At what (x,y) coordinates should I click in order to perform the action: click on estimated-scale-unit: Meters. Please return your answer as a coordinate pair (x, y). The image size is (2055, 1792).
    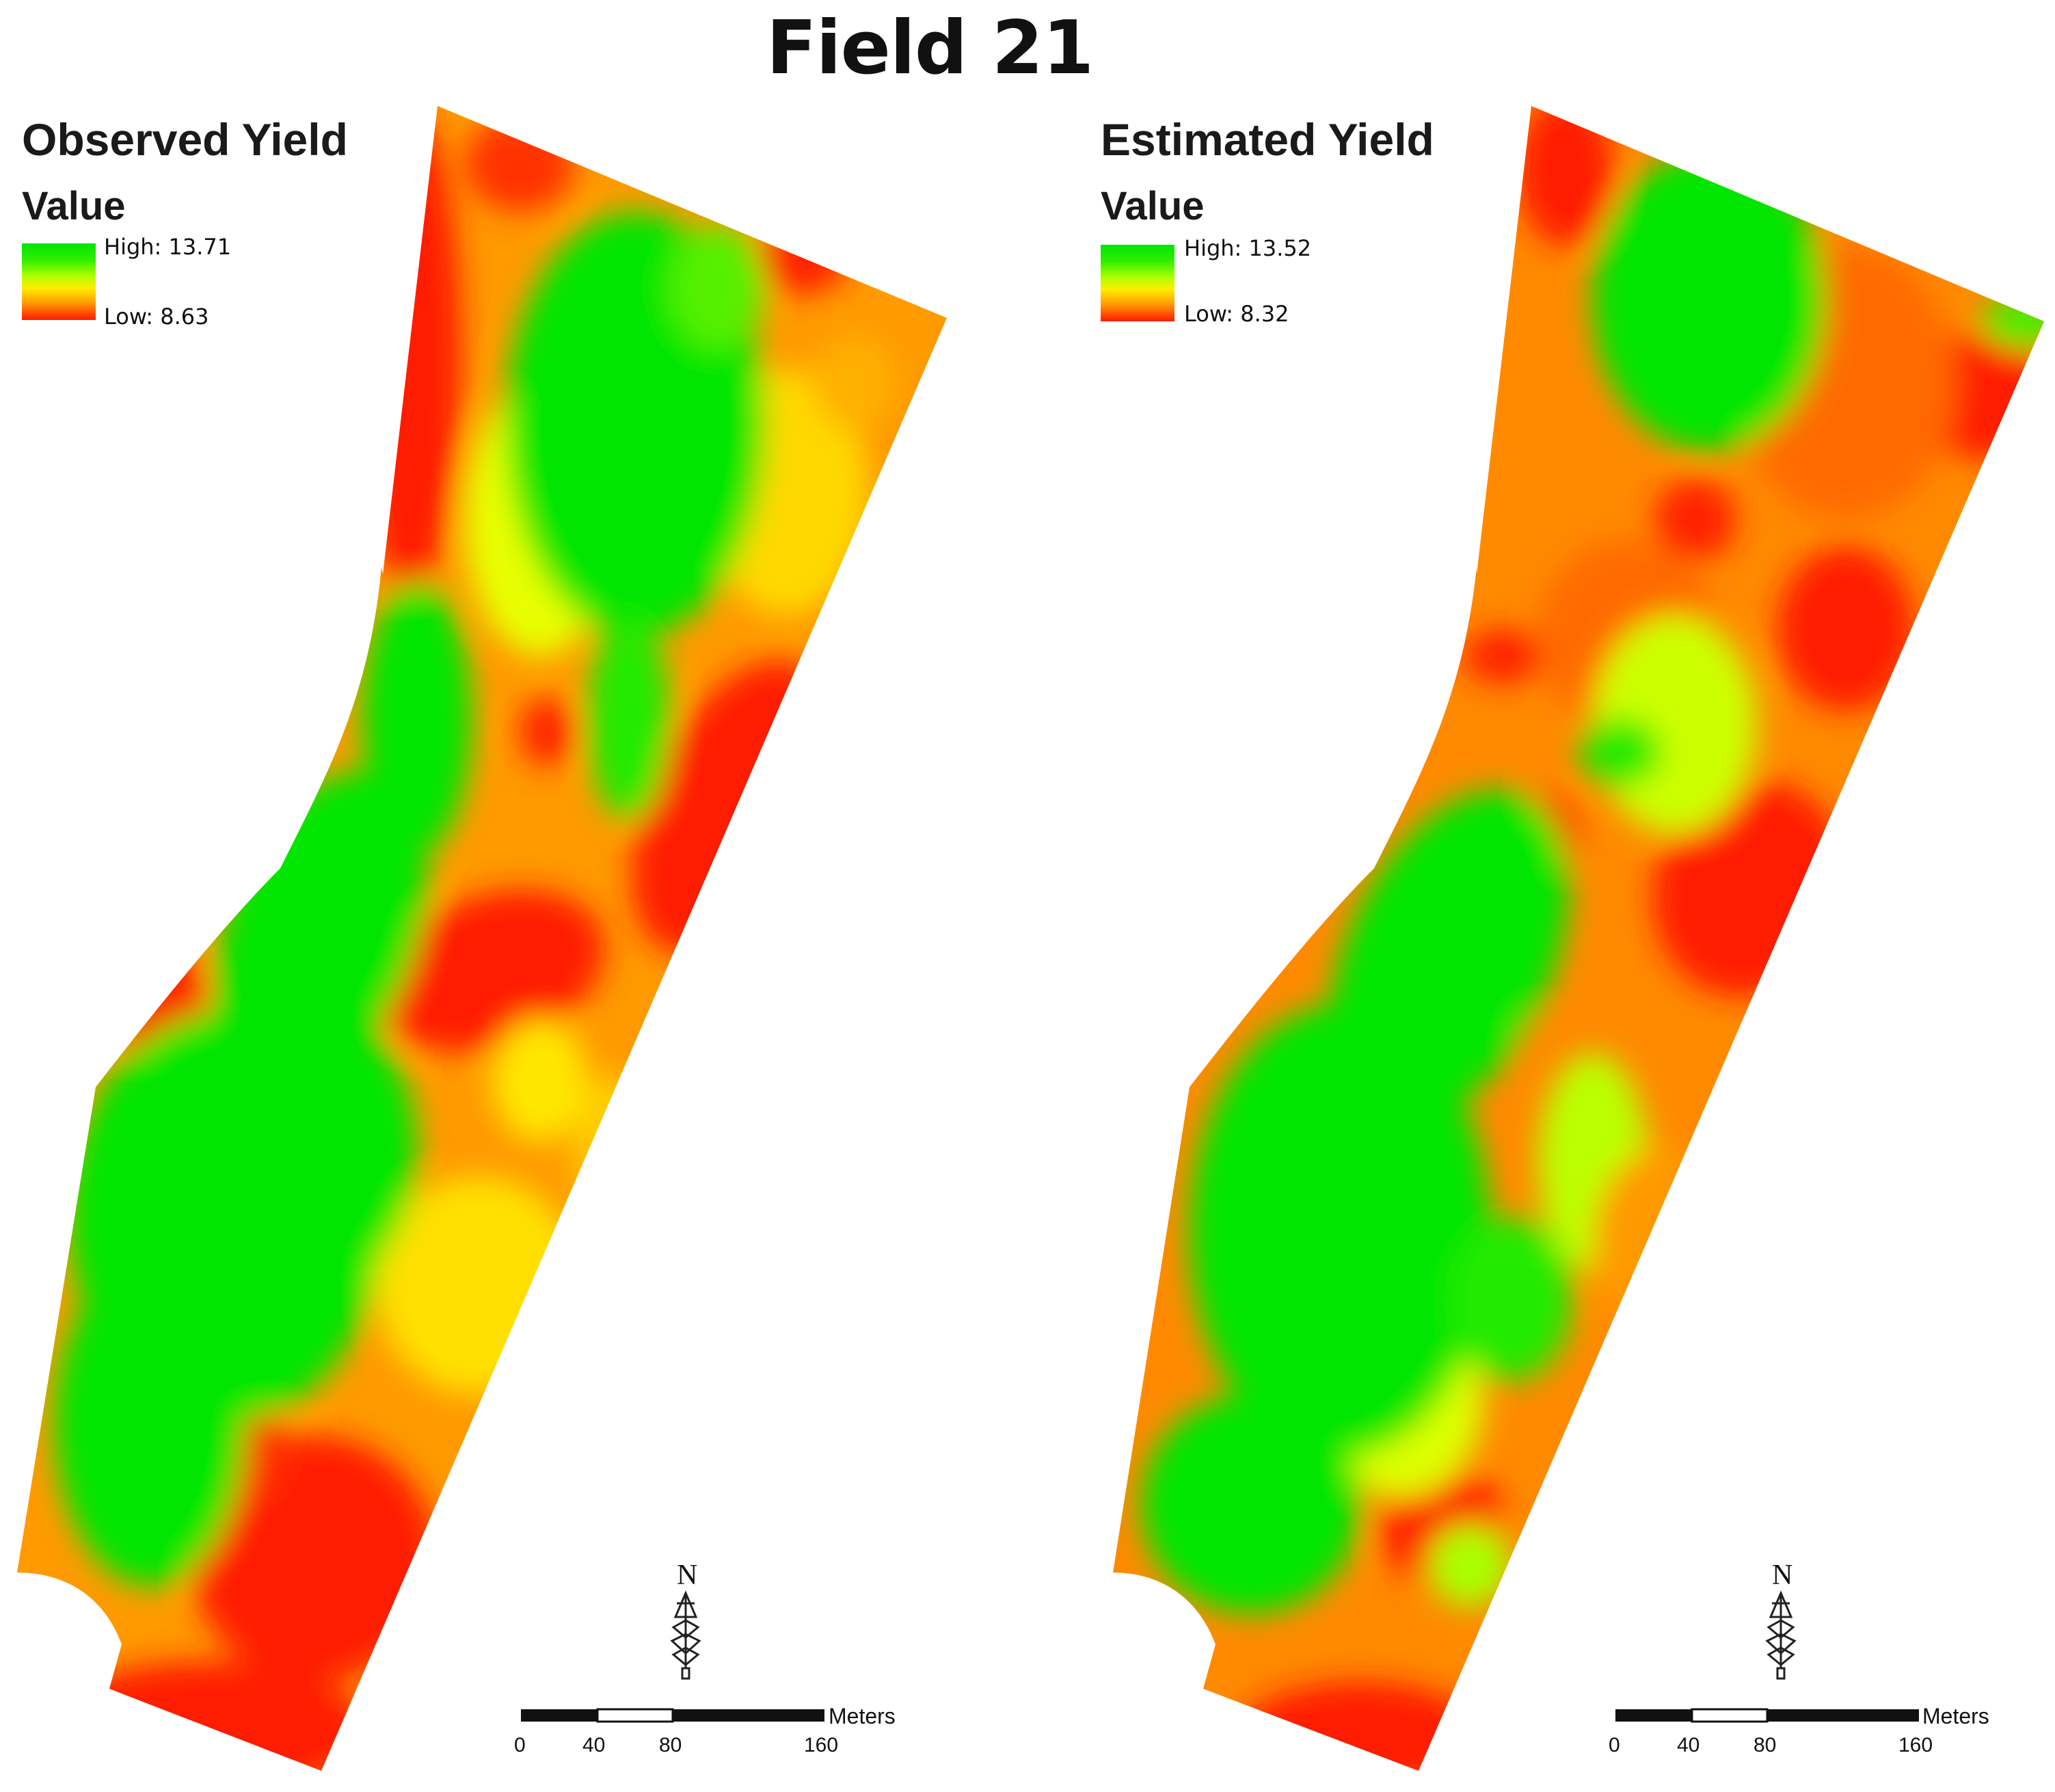
    Looking at the image, I should click on (1955, 1716).